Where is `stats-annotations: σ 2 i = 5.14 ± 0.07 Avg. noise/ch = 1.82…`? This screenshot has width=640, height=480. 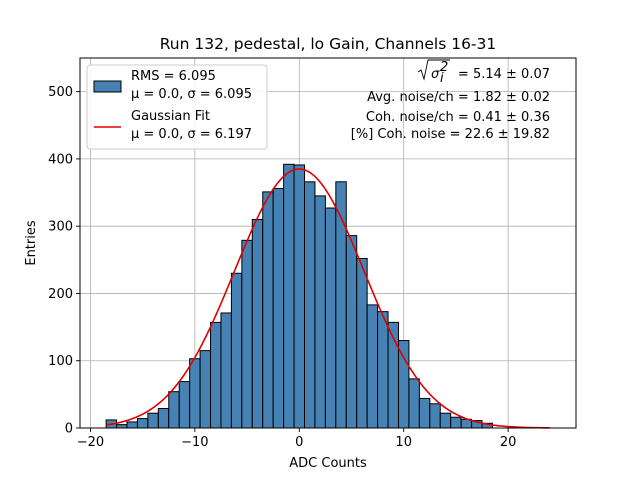 stats-annotations: σ 2 i = 5.14 ± 0.07 Avg. noise/ch = 1.82… is located at coordinates (450, 100).